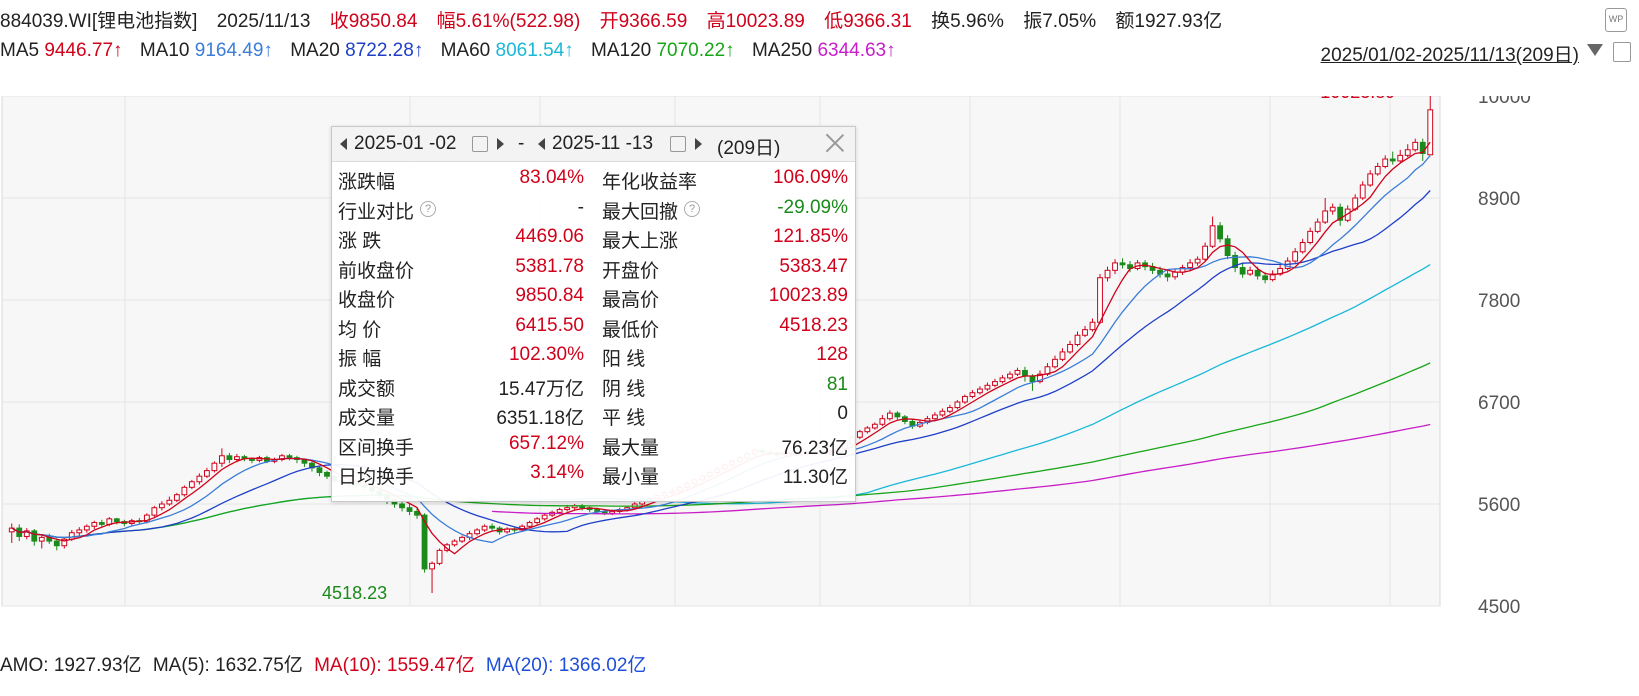 The image size is (1639, 696). What do you see at coordinates (1449, 55) in the screenshot?
I see `date-range-selector: 2025/01/02-2025/11/13(209日)` at bounding box center [1449, 55].